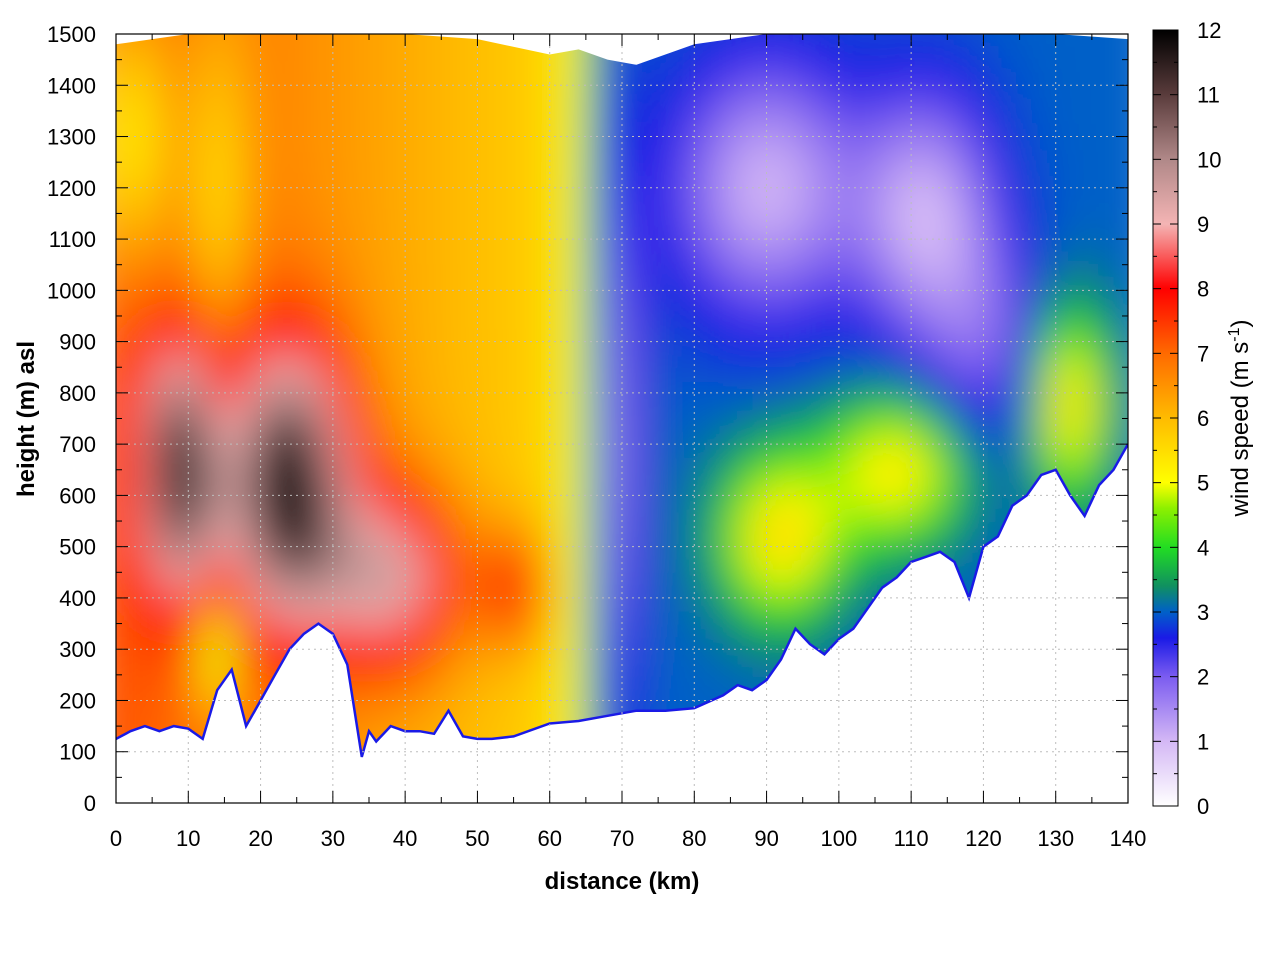 This screenshot has width=1280, height=960. What do you see at coordinates (838, 838) in the screenshot?
I see `x-tick-label: 100` at bounding box center [838, 838].